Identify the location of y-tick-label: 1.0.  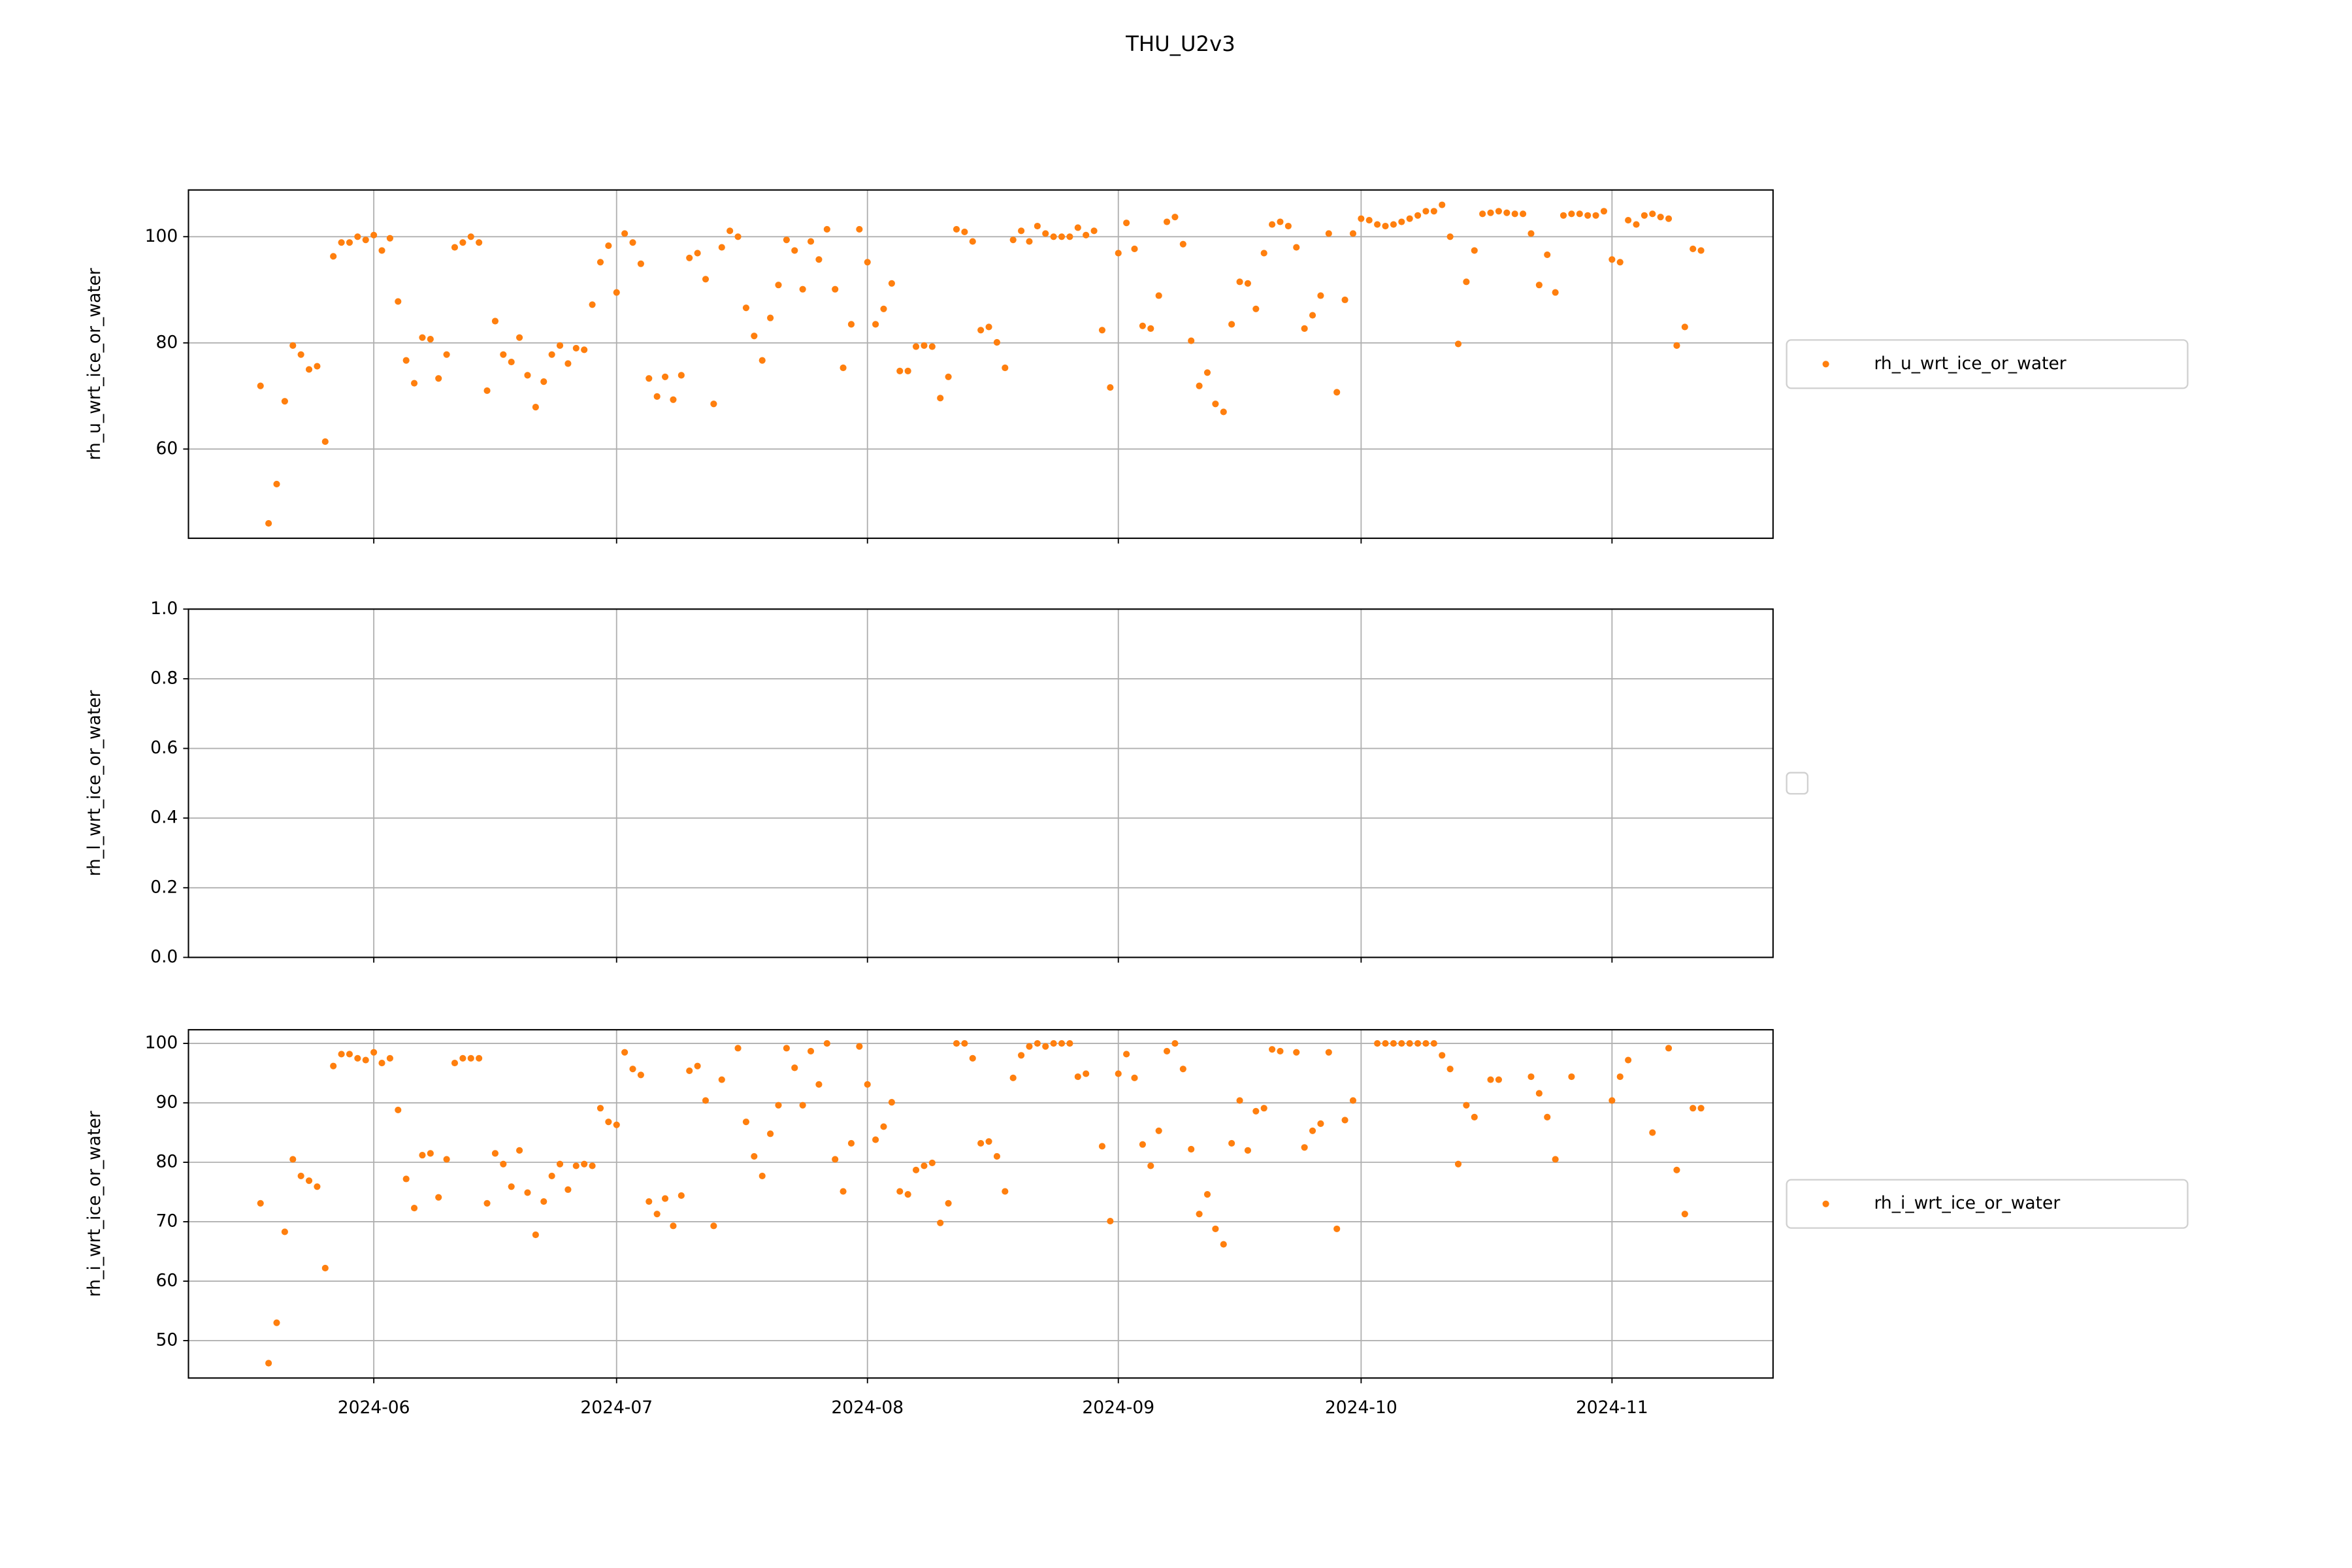
(164, 608).